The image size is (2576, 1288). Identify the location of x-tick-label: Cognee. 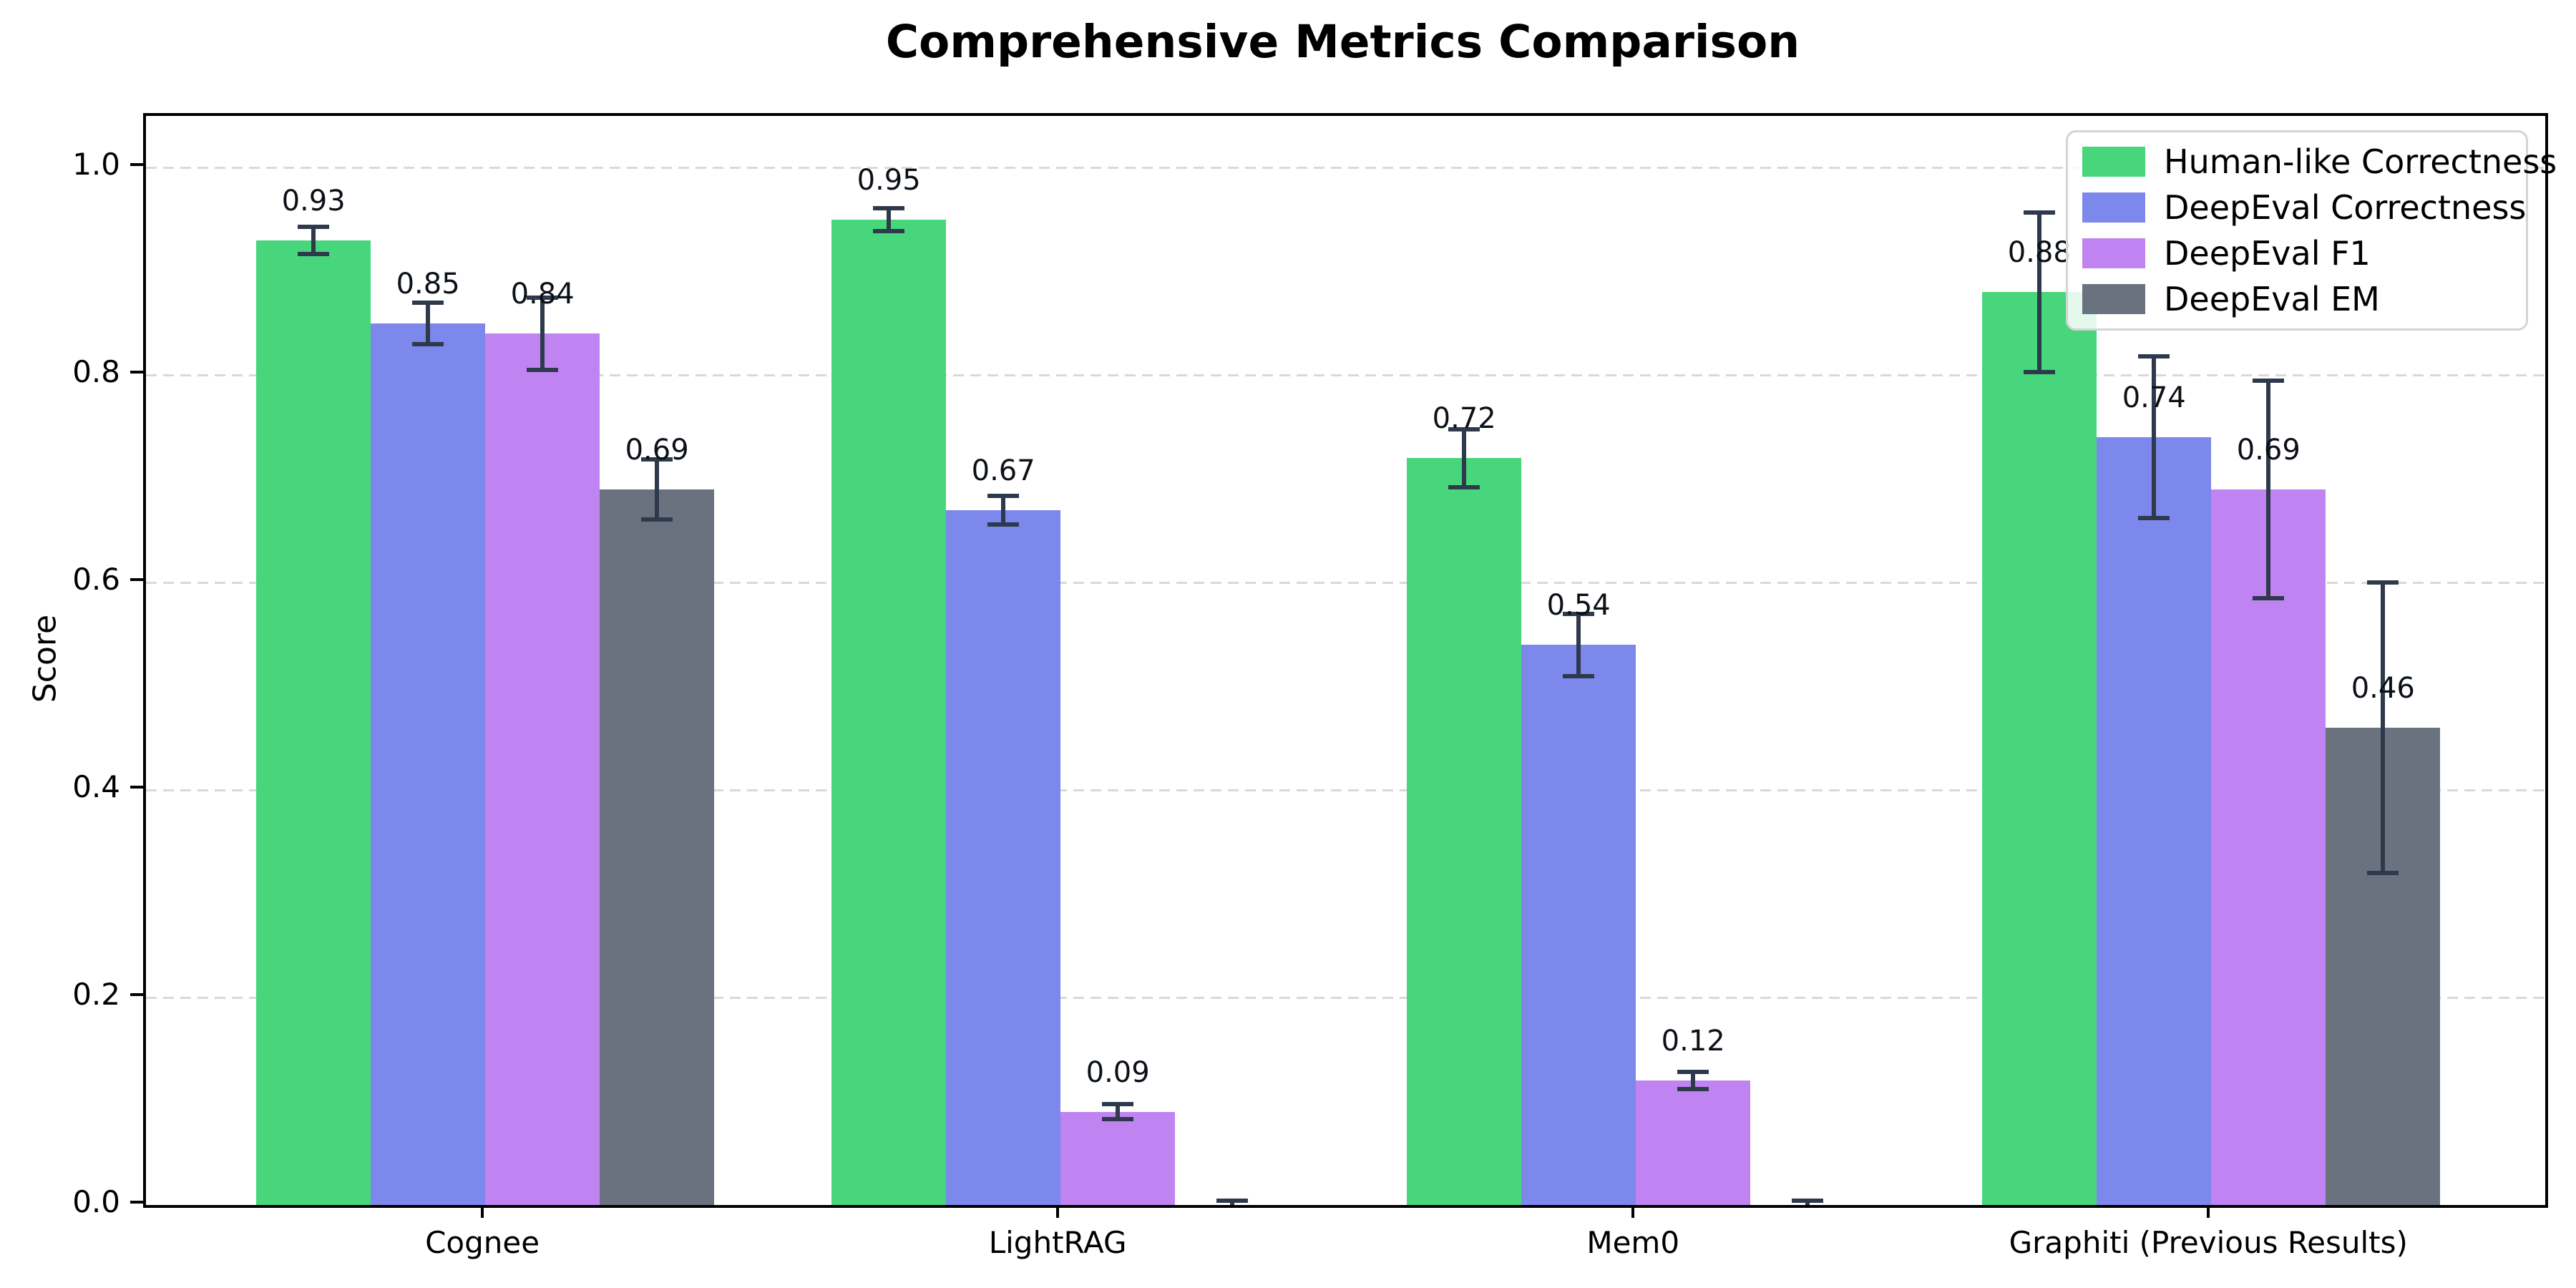
(482, 1242).